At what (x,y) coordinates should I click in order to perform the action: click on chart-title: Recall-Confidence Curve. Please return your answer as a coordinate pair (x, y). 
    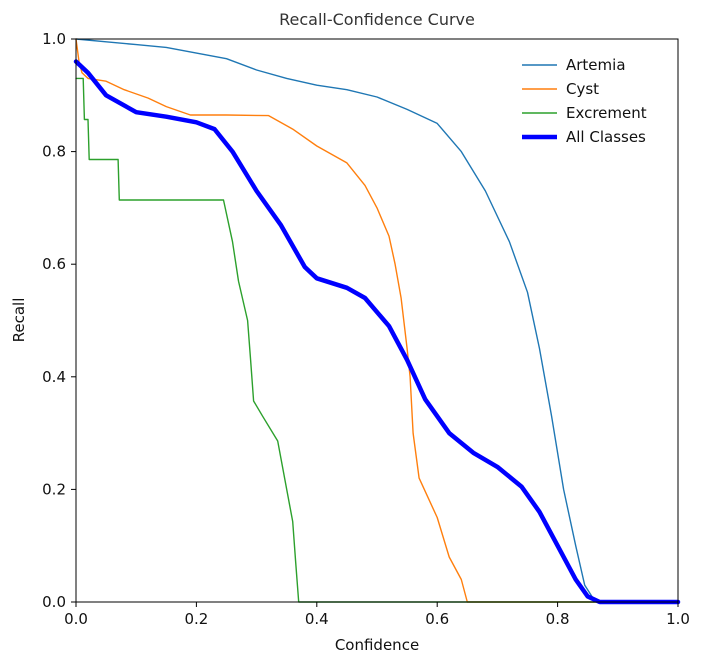
    Looking at the image, I should click on (377, 19).